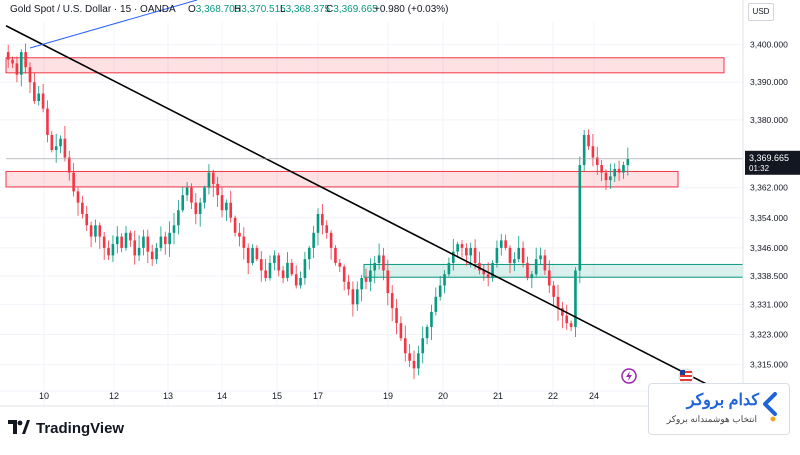  Describe the element at coordinates (114, 396) in the screenshot. I see `x-tick-label: 12` at that location.